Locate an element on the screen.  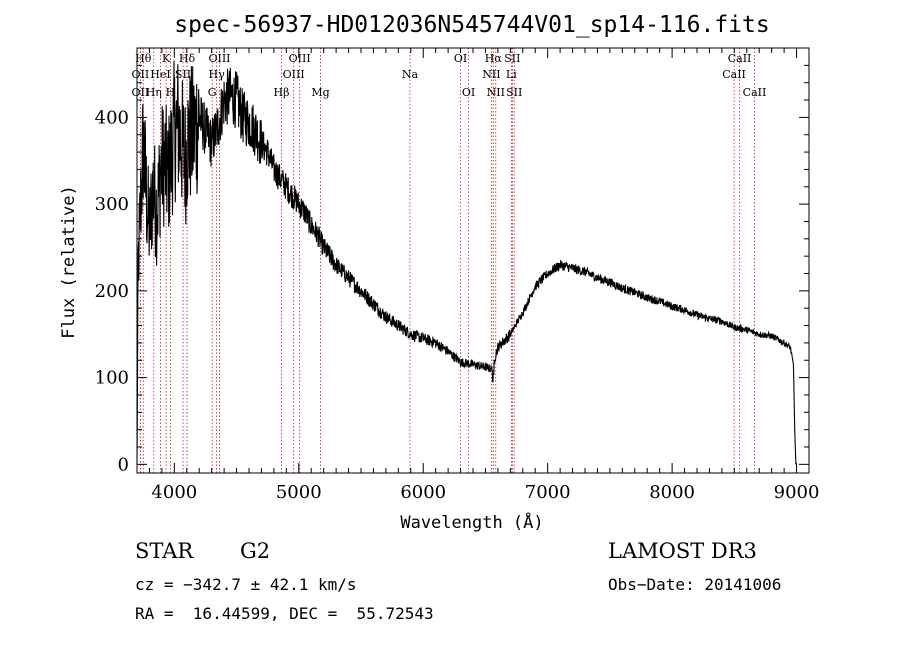
spectral-line-label: Hη is located at coordinates (154, 92).